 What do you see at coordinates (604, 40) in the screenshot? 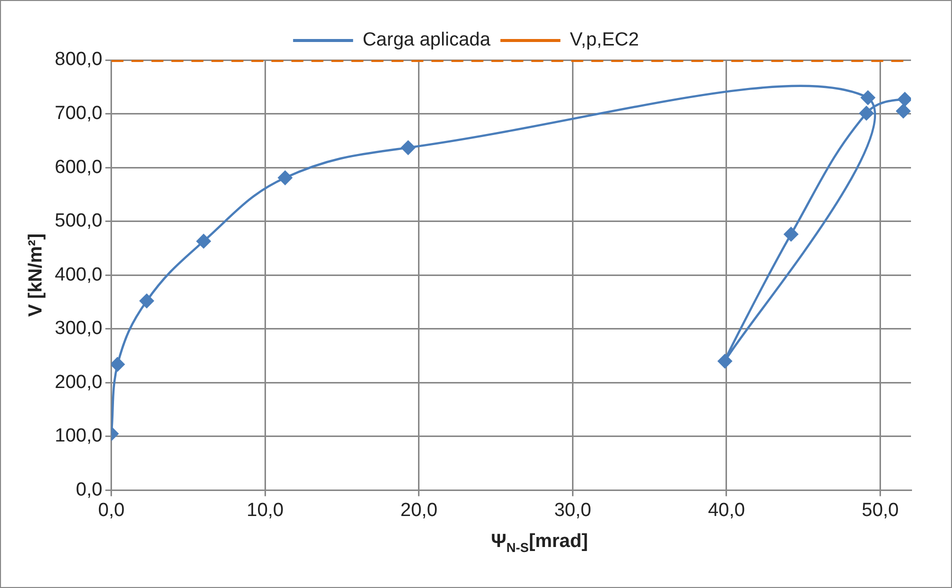
I see `legend-label: V,p,EC2` at bounding box center [604, 40].